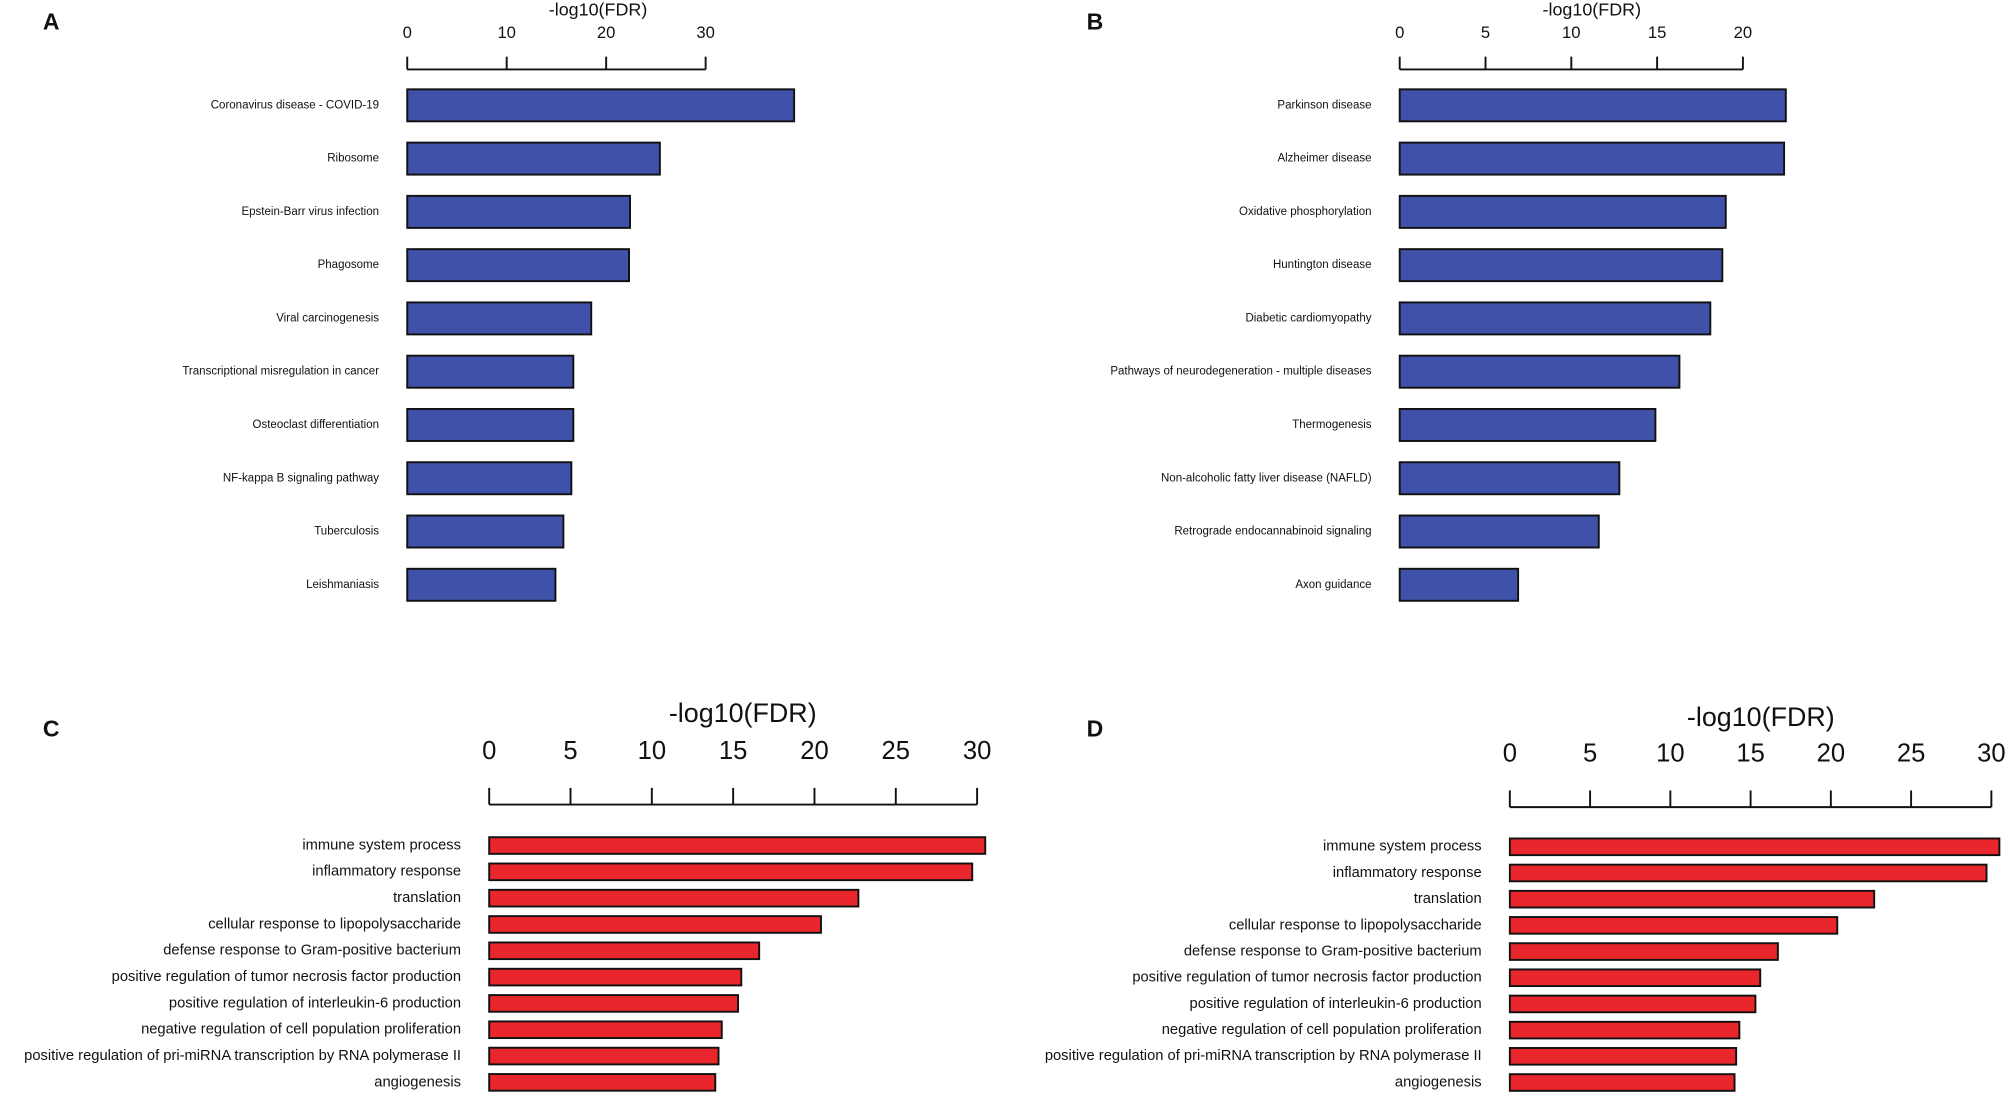 This screenshot has height=1093, width=2008. I want to click on y-tick-label: Retrograde endocannabinoid signaling, so click(1272, 532).